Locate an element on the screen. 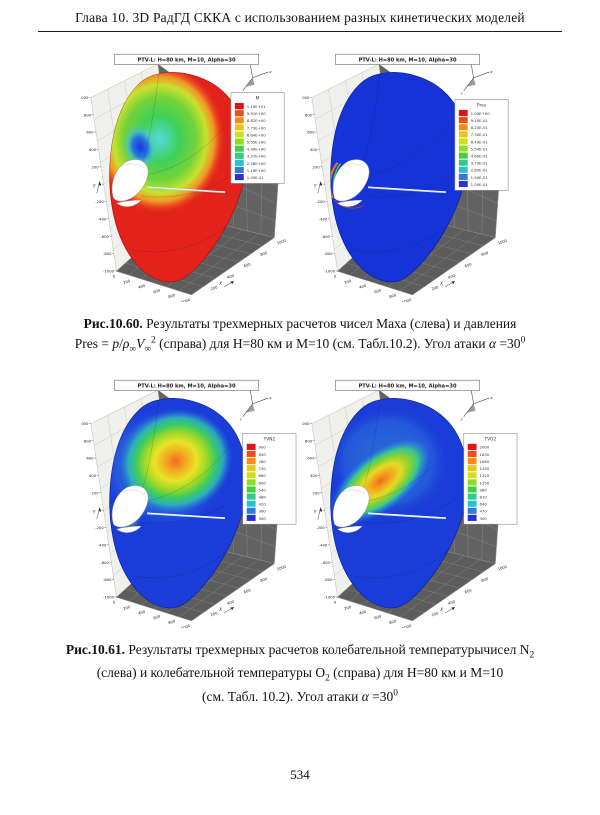 Image resolution: width=600 pixels, height=815 pixels. svg-text: 360 is located at coordinates (263, 510).